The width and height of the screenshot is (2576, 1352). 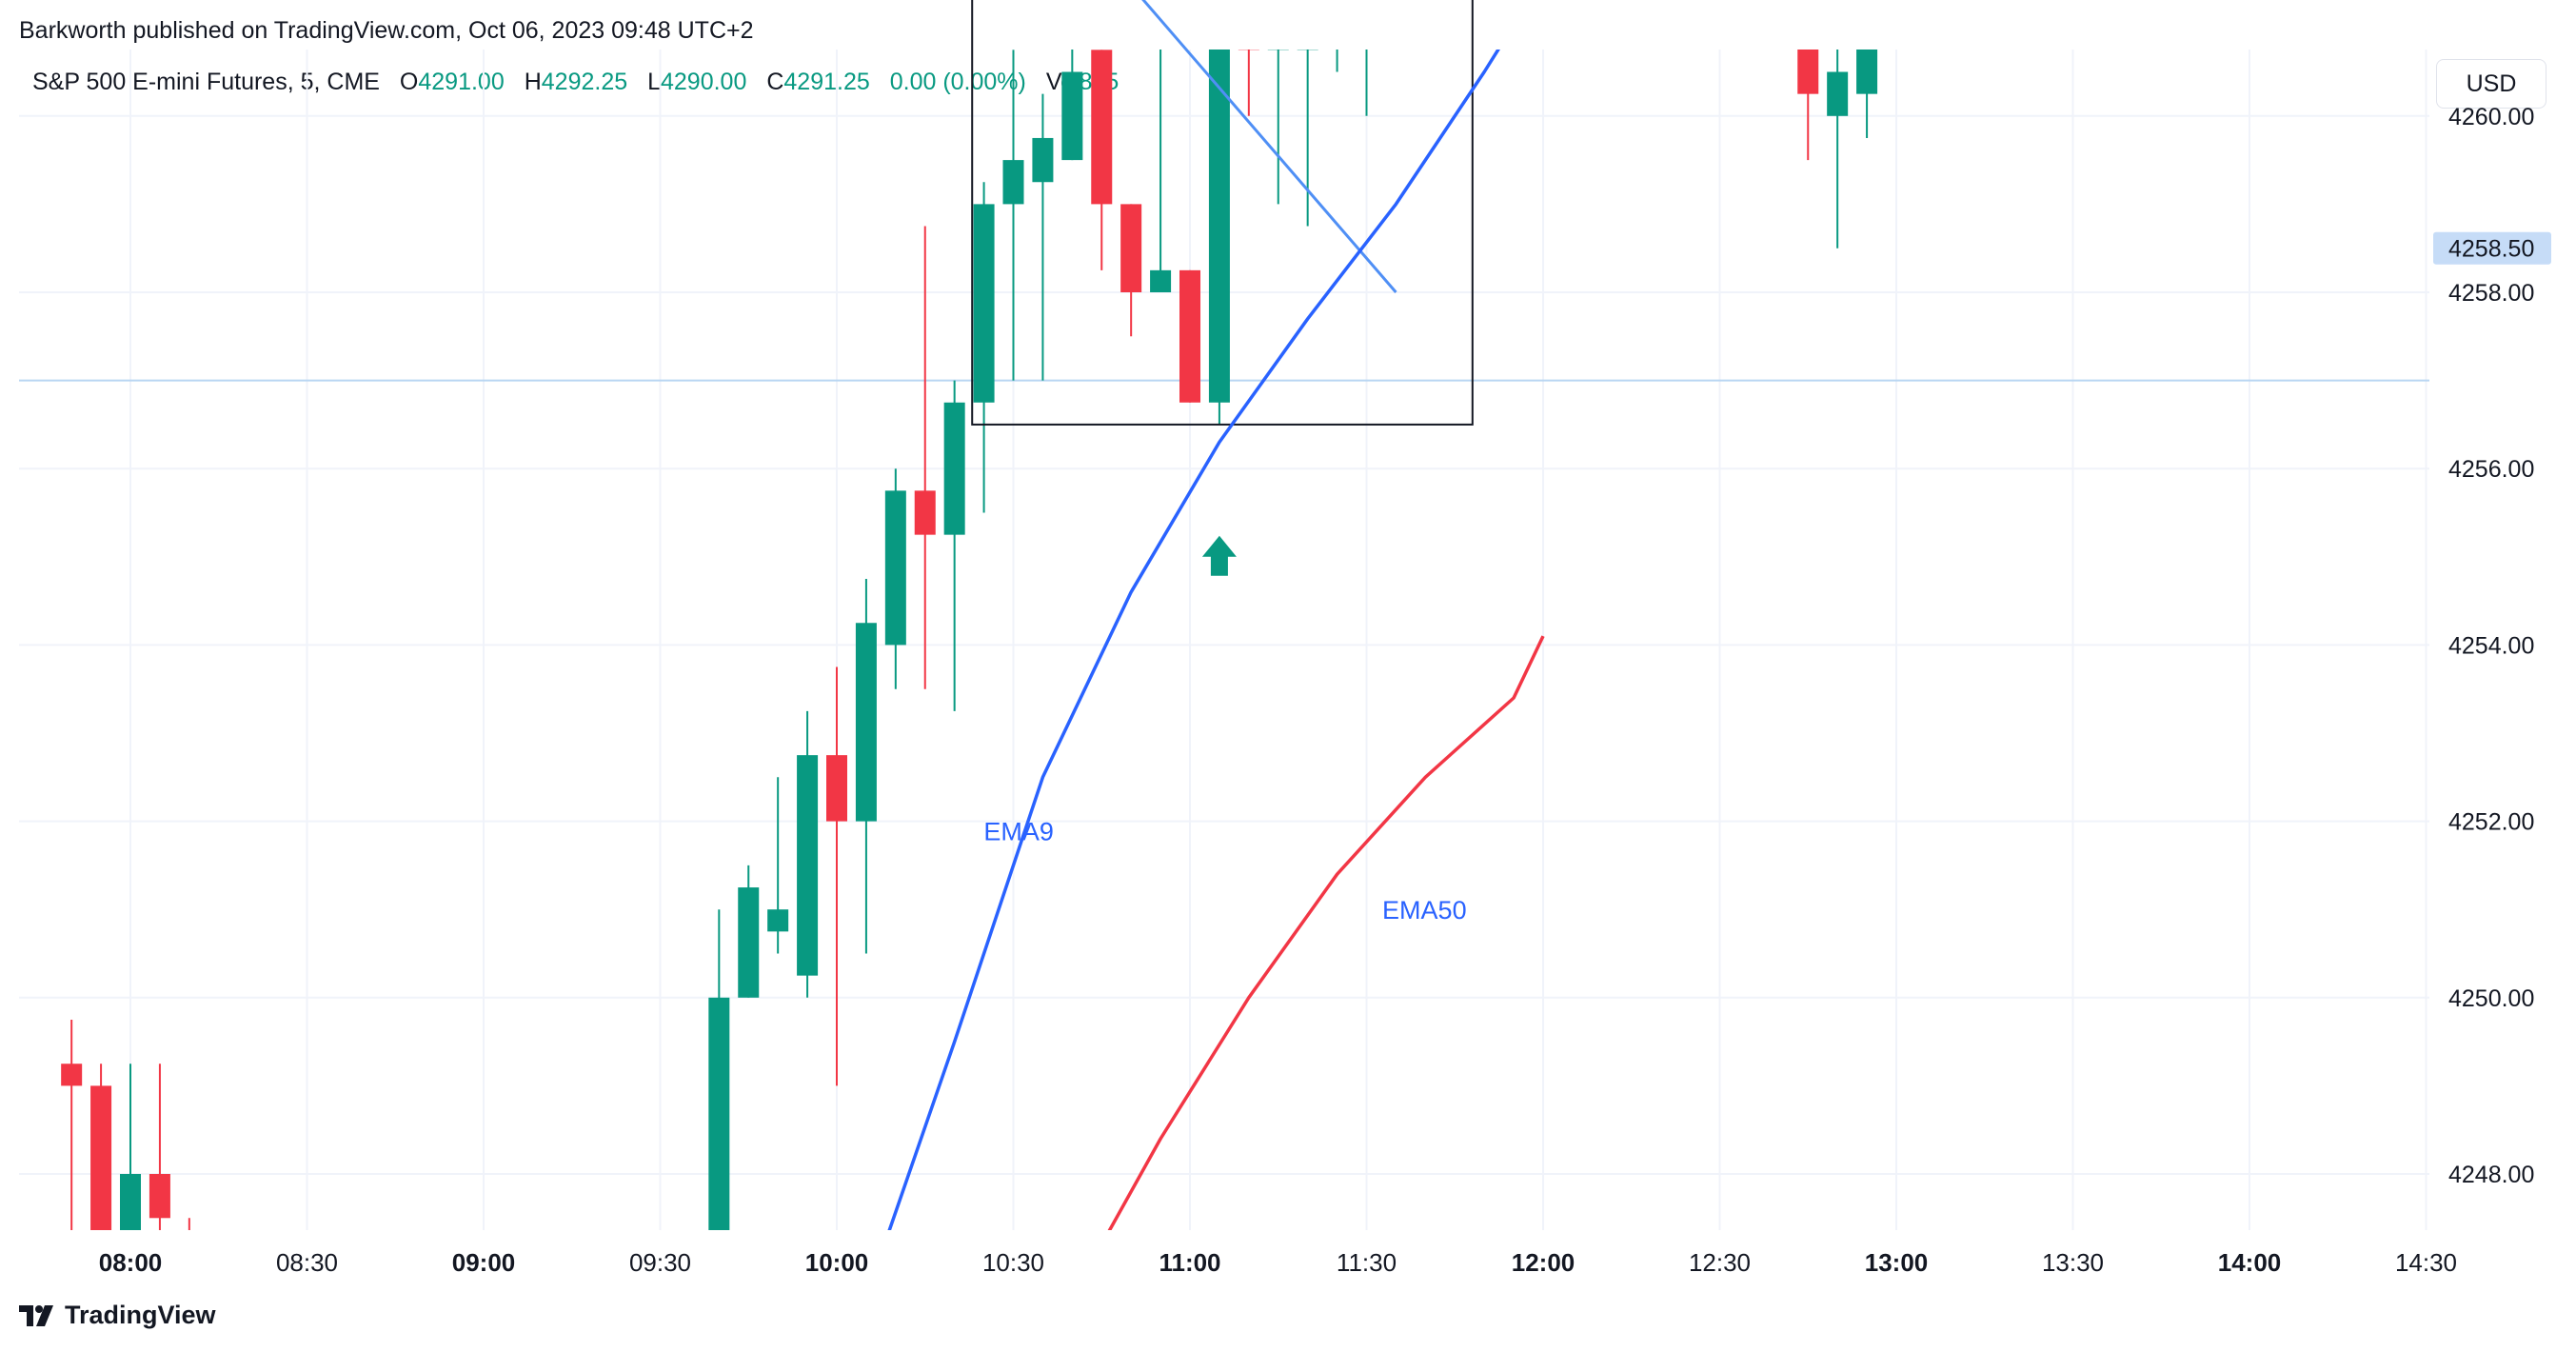 I want to click on price-badge, so click(x=2492, y=248).